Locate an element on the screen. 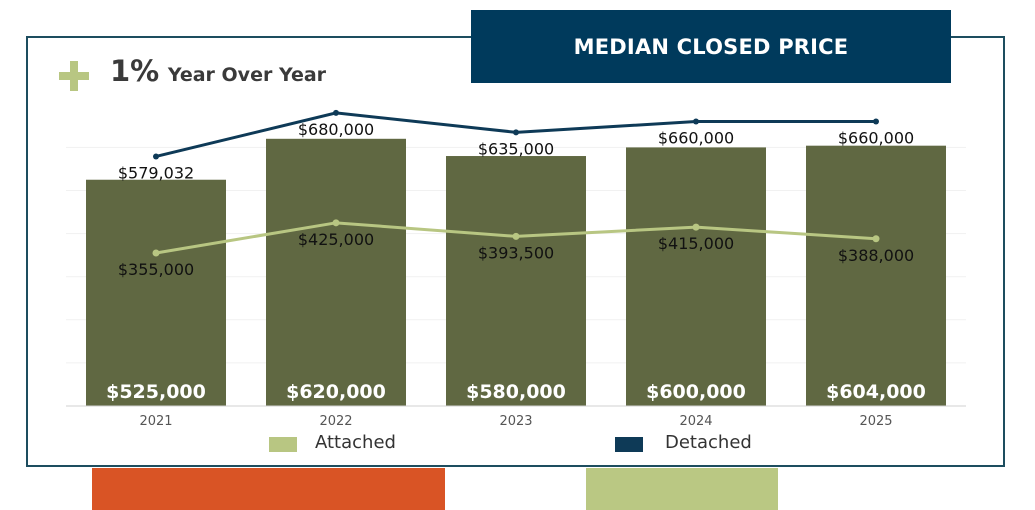 The width and height of the screenshot is (1035, 510). bar-value-label: $525,000 is located at coordinates (156, 392).